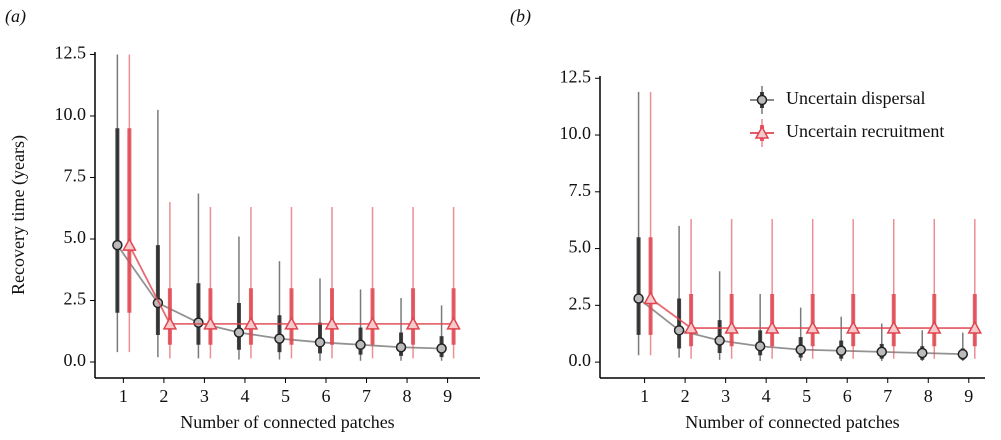 The image size is (1001, 440). Describe the element at coordinates (855, 98) in the screenshot. I see `legend-label: Uncertain dispersal` at that location.